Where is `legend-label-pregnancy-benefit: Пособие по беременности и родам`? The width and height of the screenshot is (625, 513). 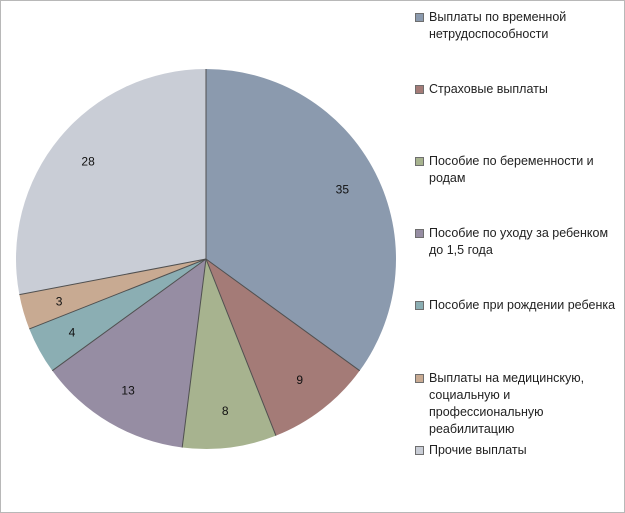
legend-label-pregnancy-benefit: Пособие по беременности и родам is located at coordinates (511, 169).